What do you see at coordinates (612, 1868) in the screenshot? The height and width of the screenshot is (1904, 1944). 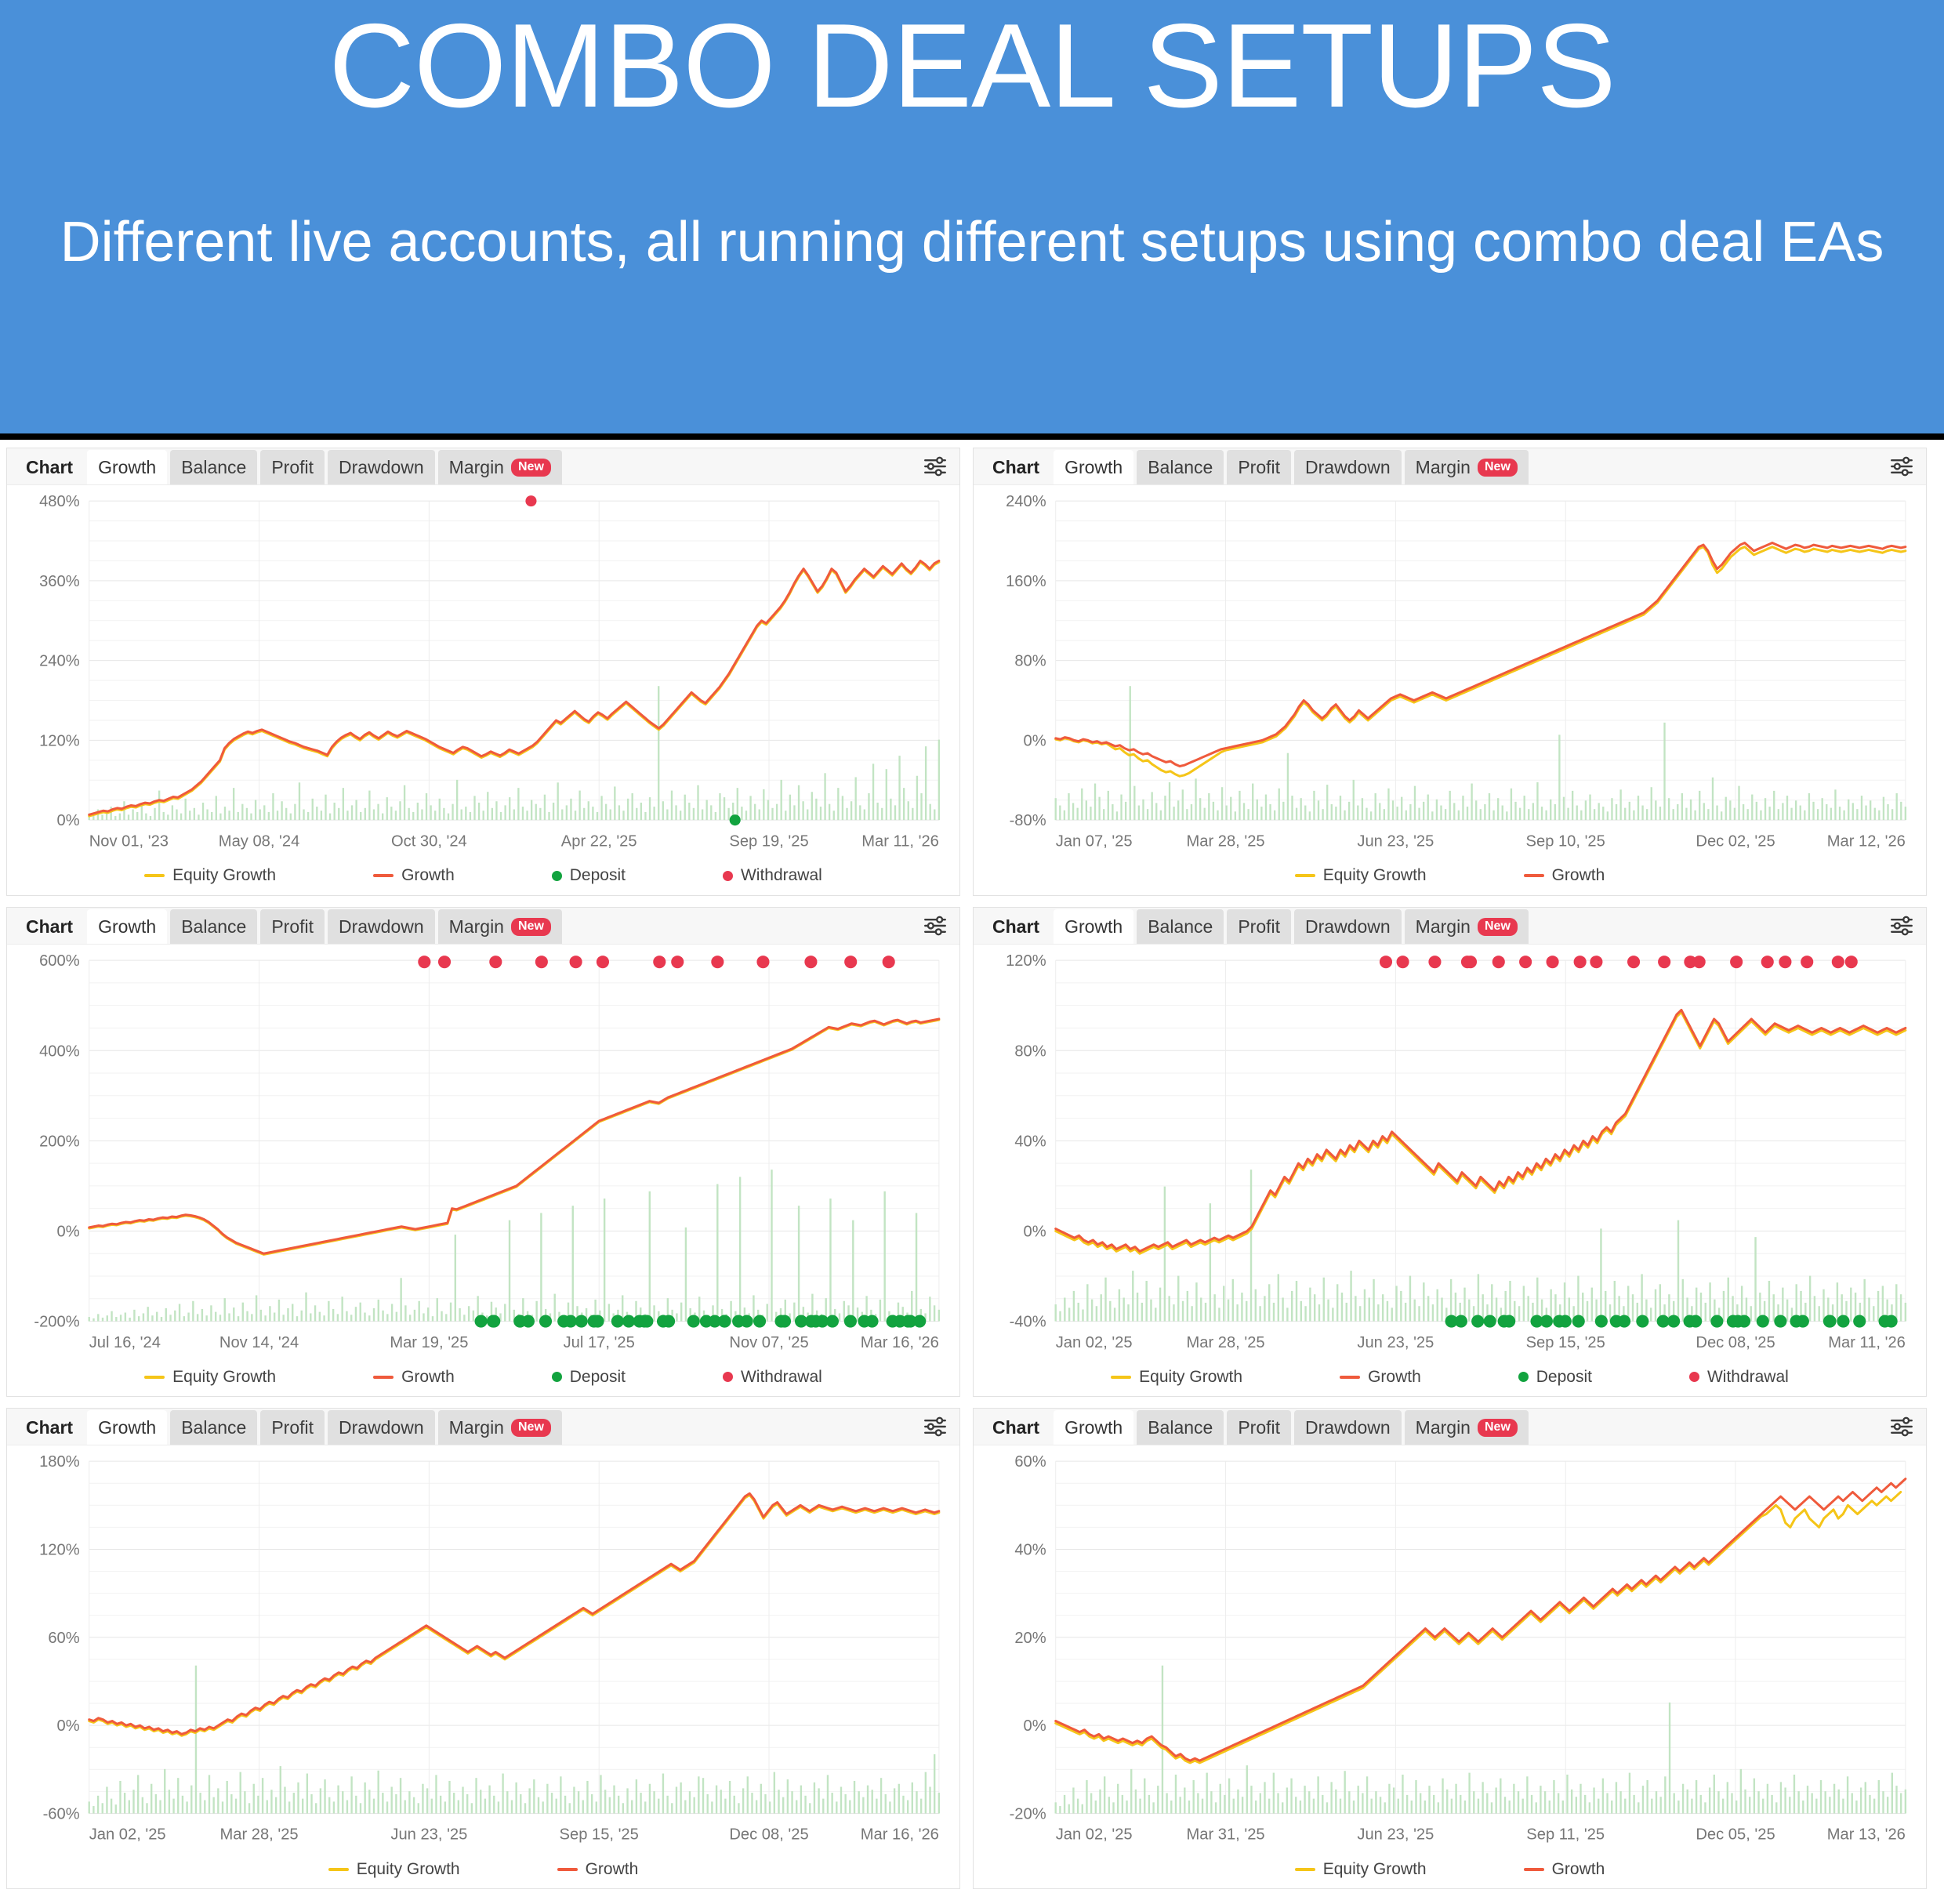 I see `legend-label: Growth` at bounding box center [612, 1868].